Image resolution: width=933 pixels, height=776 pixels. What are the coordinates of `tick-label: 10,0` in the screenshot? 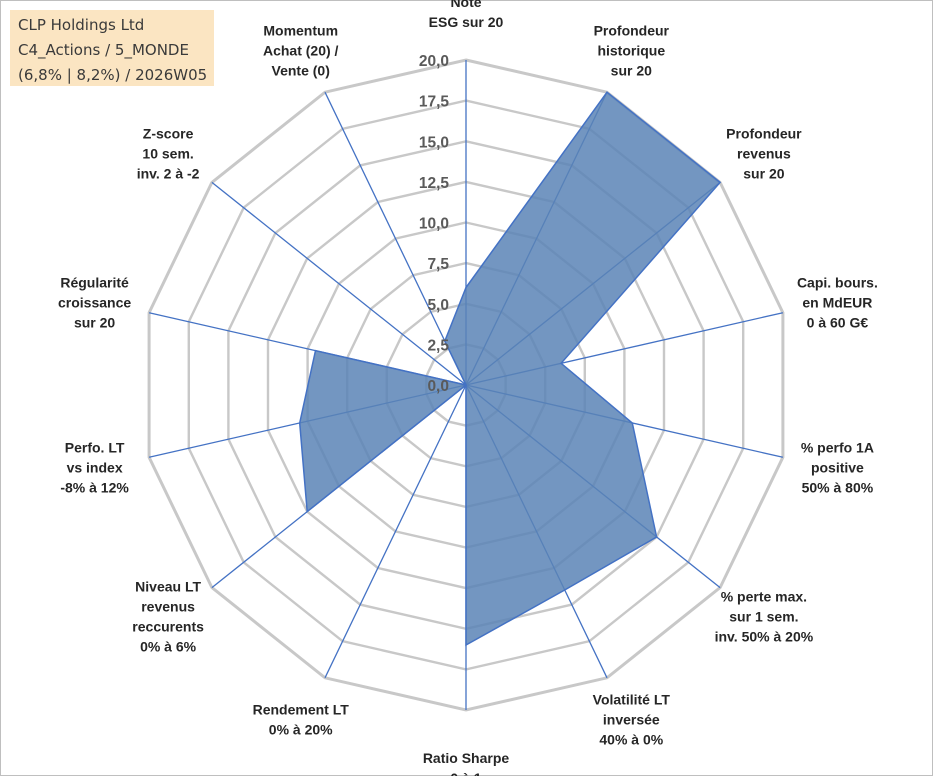 It's located at (434, 224).